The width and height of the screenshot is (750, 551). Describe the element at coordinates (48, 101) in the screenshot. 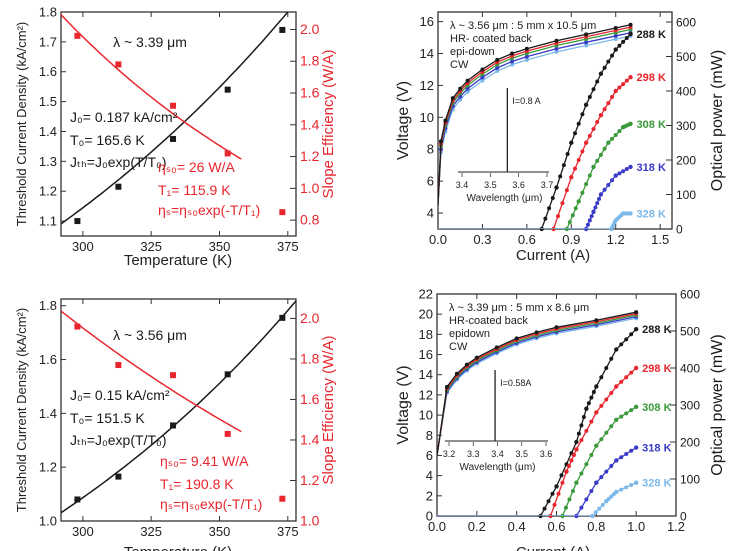

I see `y-tick-label: 1.5` at that location.